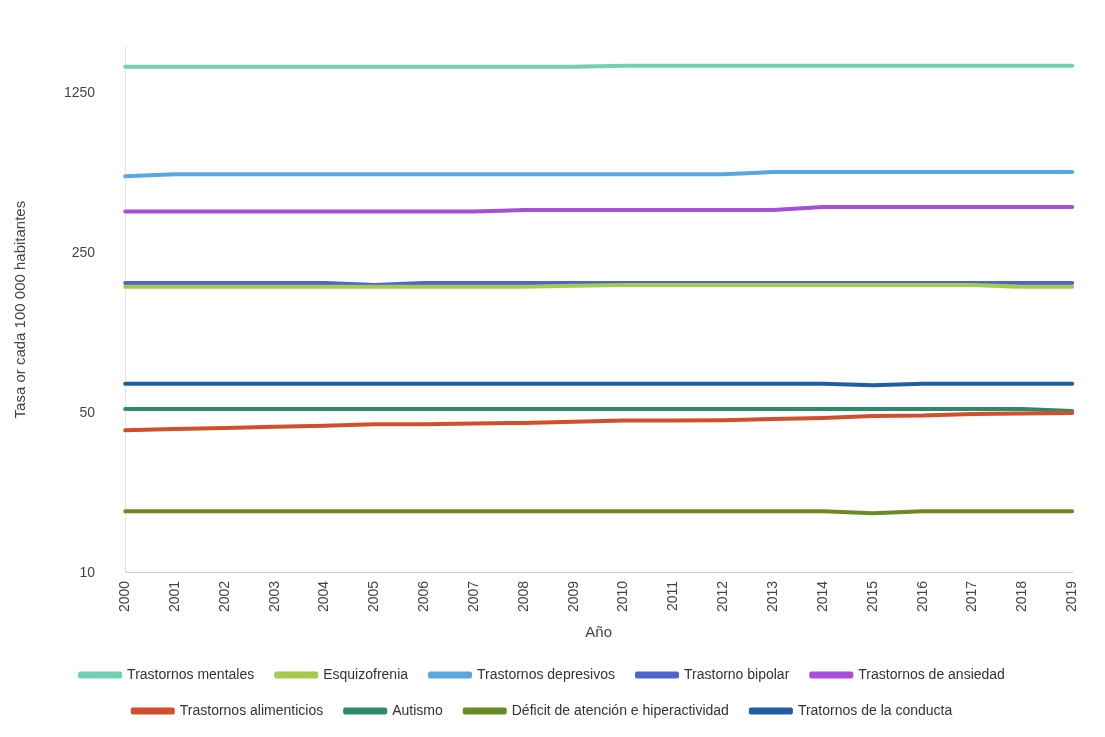  Describe the element at coordinates (931, 673) in the screenshot. I see `legend-label: Trastornos de ansiedad` at that location.